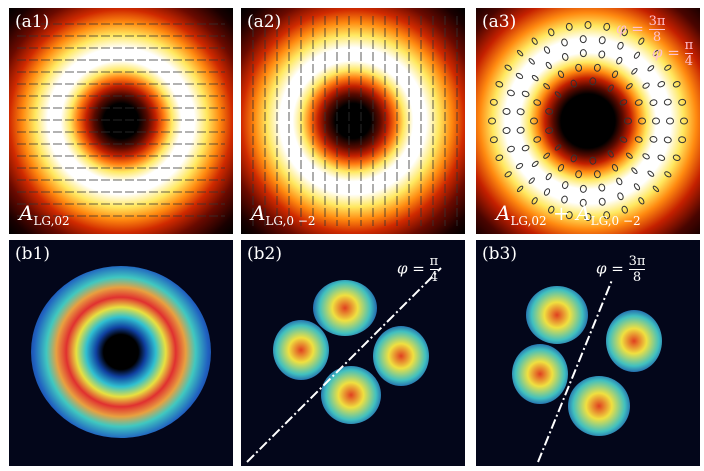 This screenshot has height=471, width=704. Describe the element at coordinates (264, 254) in the screenshot. I see `panel-label: (b2)` at that location.